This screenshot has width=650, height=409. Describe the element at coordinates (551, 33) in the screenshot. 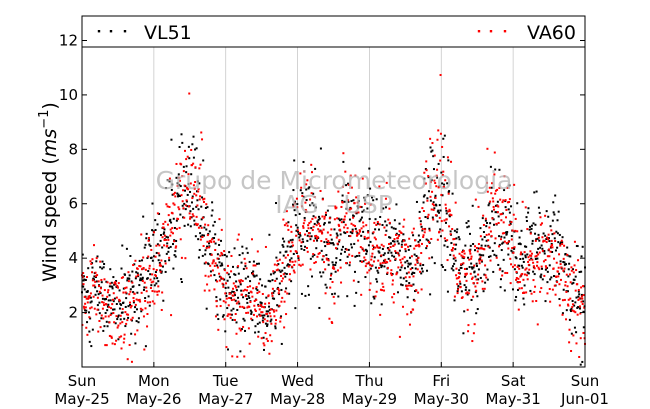

I see `legend-label-va60: VA60` at that location.